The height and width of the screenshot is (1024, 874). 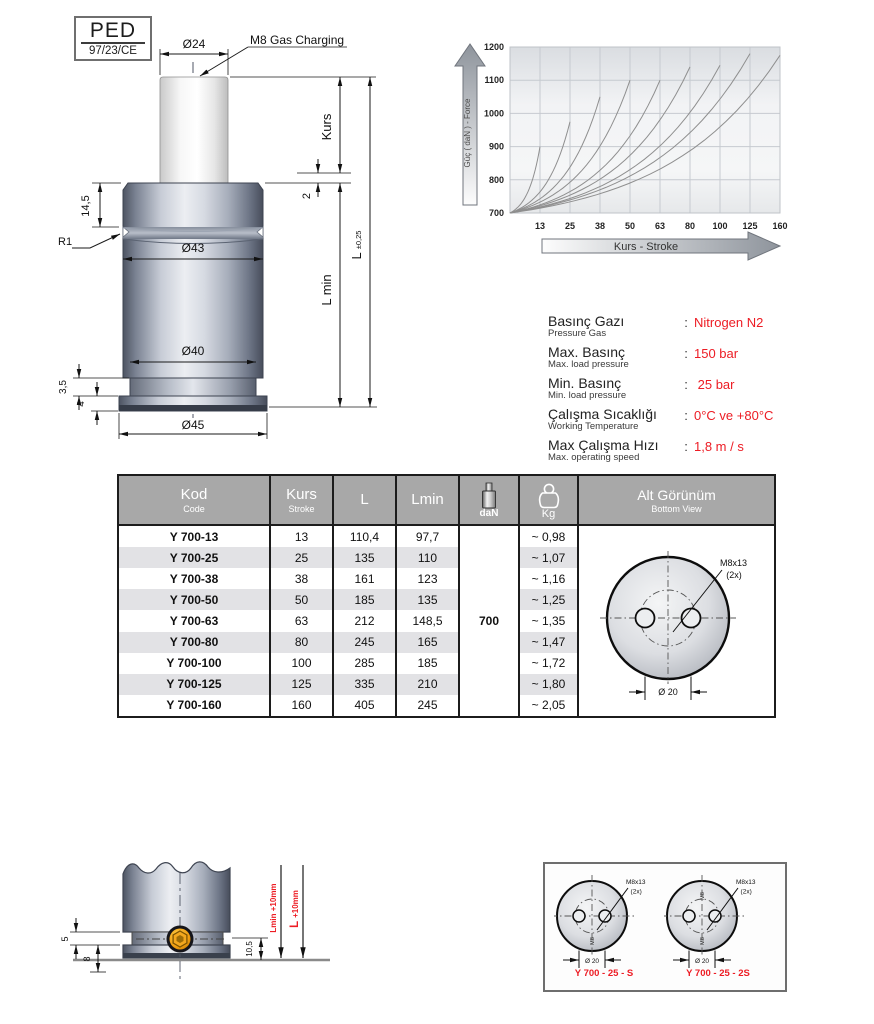 I want to click on x-tick: 125, so click(x=749, y=226).